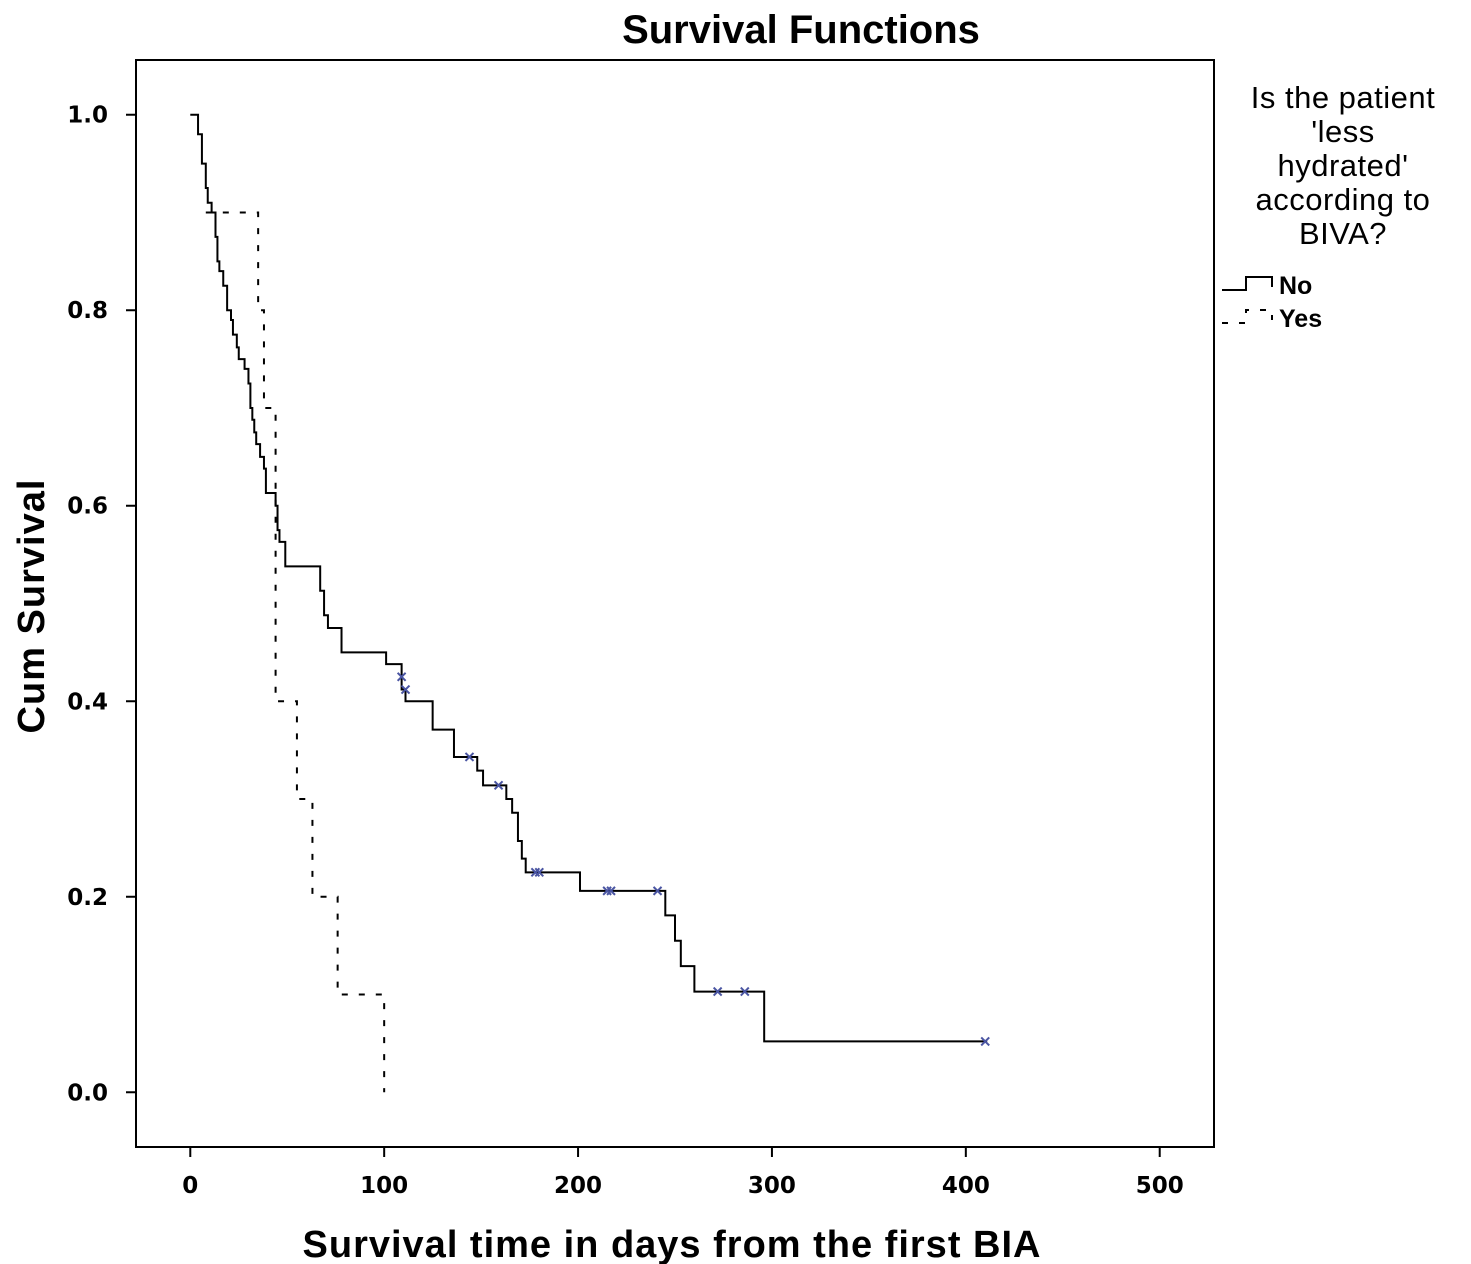 This screenshot has height=1264, width=1471. Describe the element at coordinates (772, 1186) in the screenshot. I see `x-tick-label: 300` at that location.